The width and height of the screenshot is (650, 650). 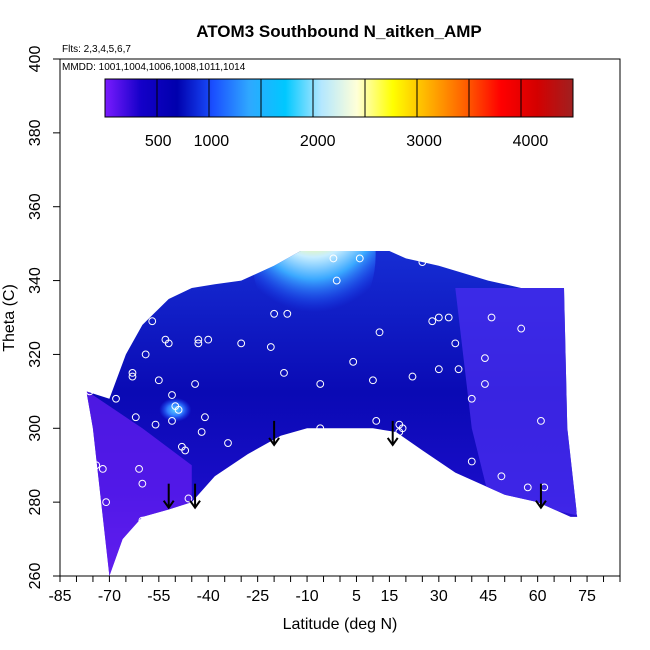 What do you see at coordinates (59, 596) in the screenshot?
I see `x-tick-label: -85` at bounding box center [59, 596].